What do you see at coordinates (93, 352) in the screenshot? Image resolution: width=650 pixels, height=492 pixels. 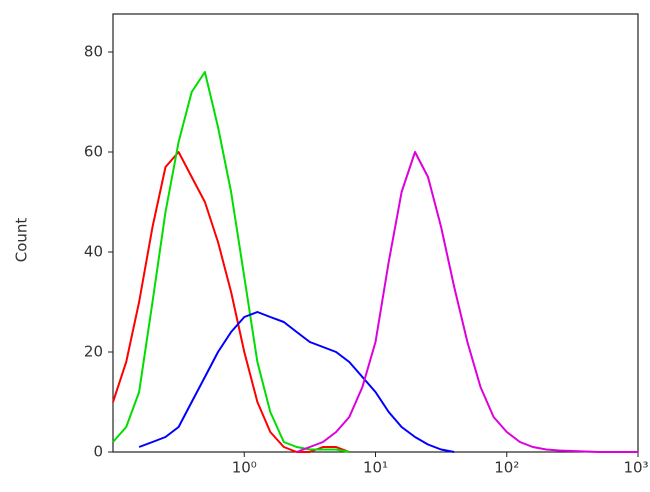 I see `y-tick-label: 20` at bounding box center [93, 352].